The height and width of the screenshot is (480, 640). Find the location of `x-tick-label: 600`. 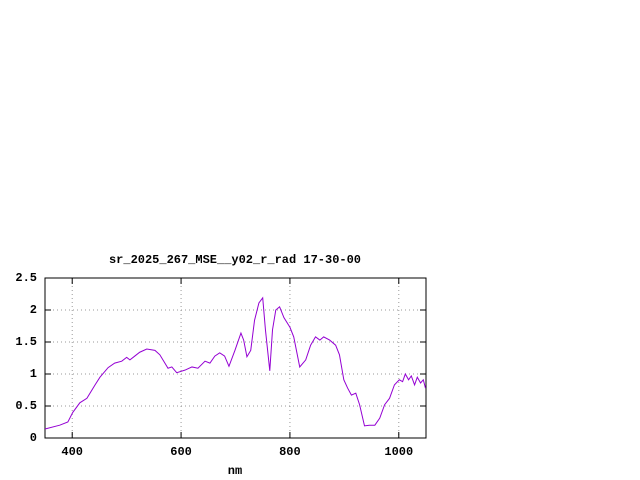

x-tick-label: 600 is located at coordinates (181, 452).